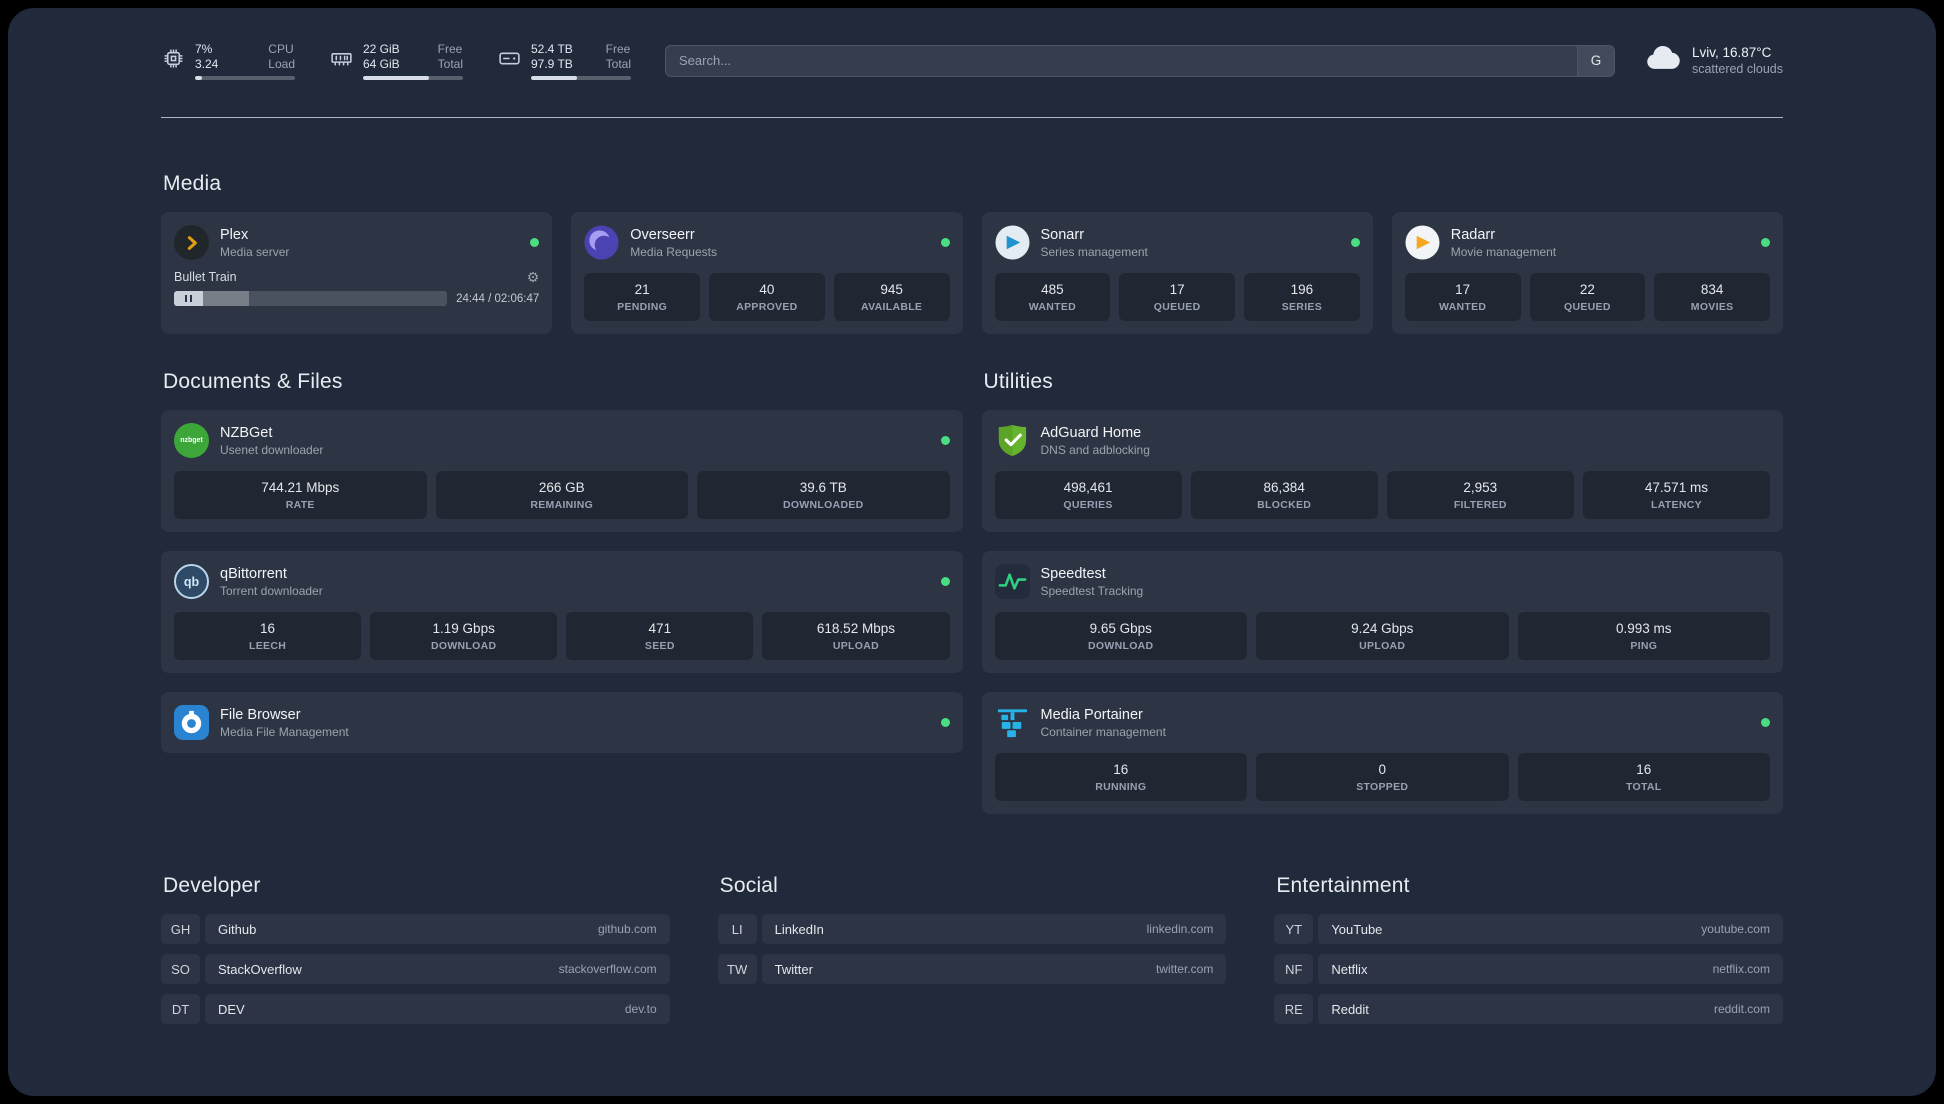 This screenshot has width=1944, height=1104. Describe the element at coordinates (1383, 440) in the screenshot. I see `adguard-service-link: AdGuard Home DNS and adblocking` at that location.